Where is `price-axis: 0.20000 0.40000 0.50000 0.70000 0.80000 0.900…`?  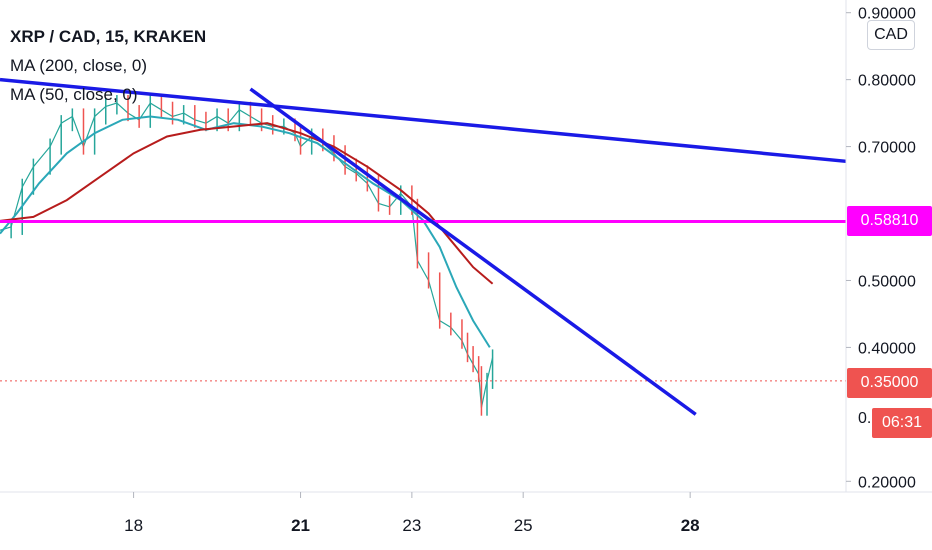 price-axis: 0.20000 0.40000 0.50000 0.70000 0.80000 0.900… is located at coordinates (881, 249).